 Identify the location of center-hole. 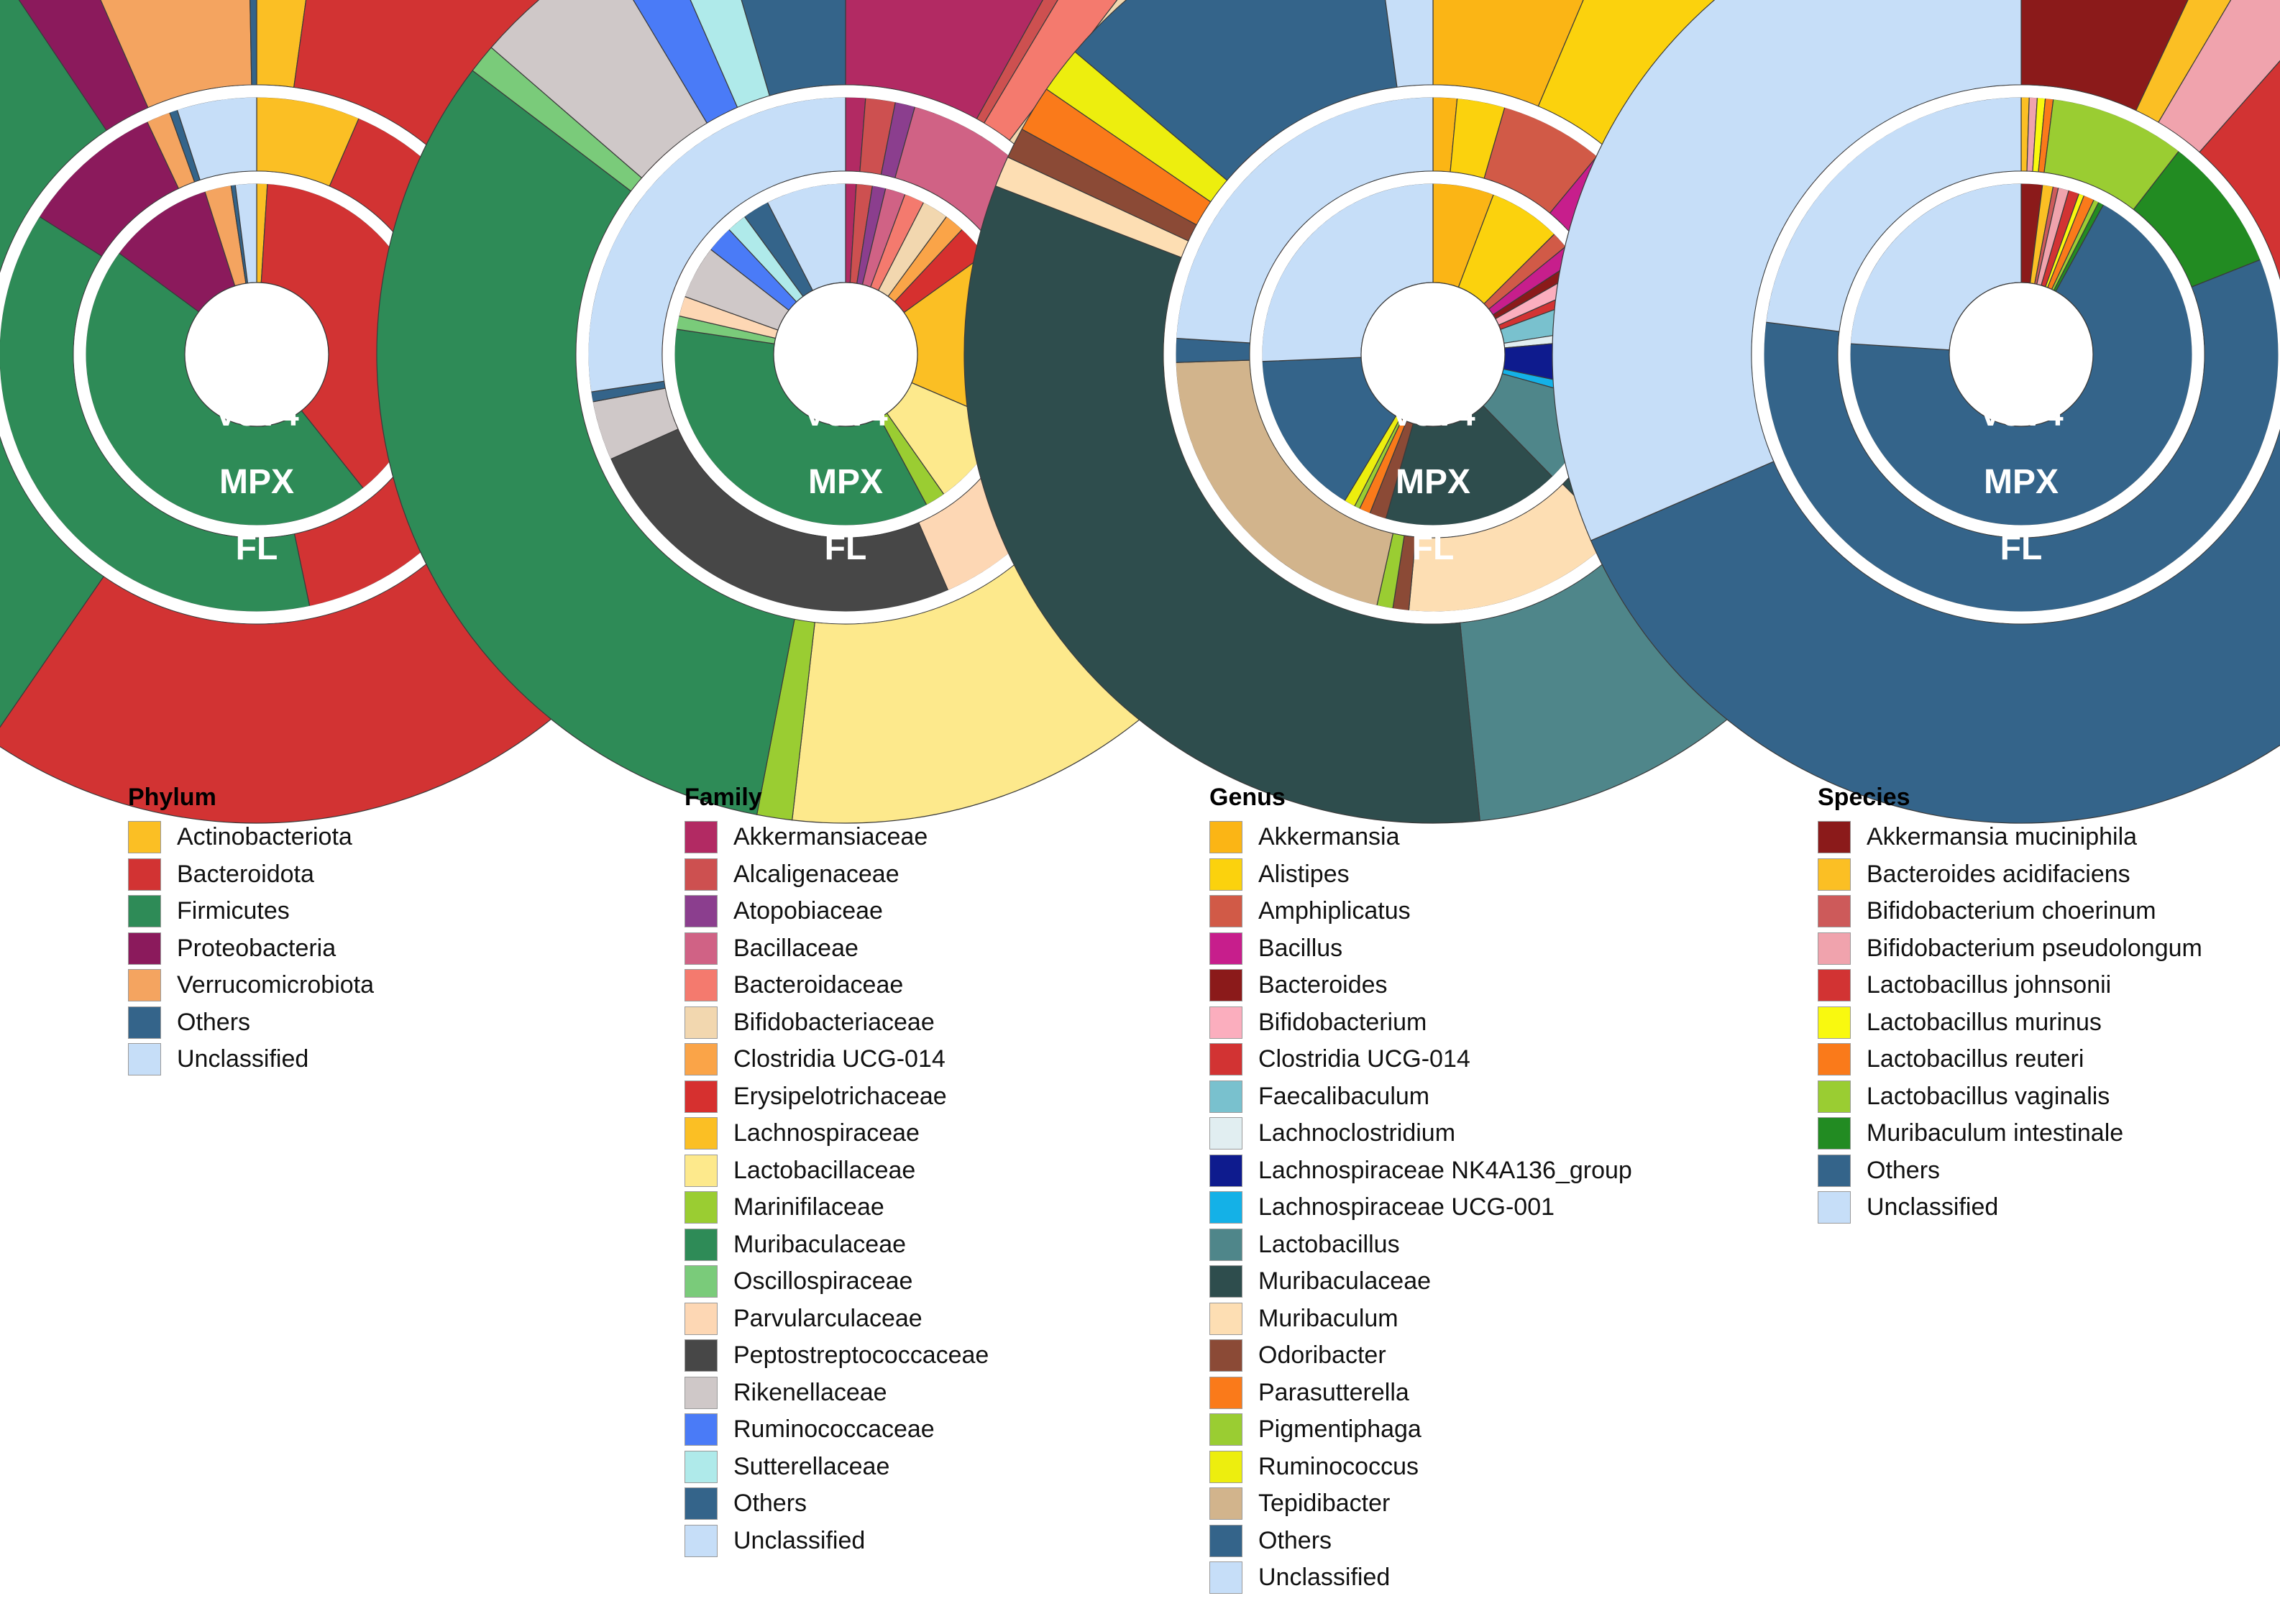
(846, 354).